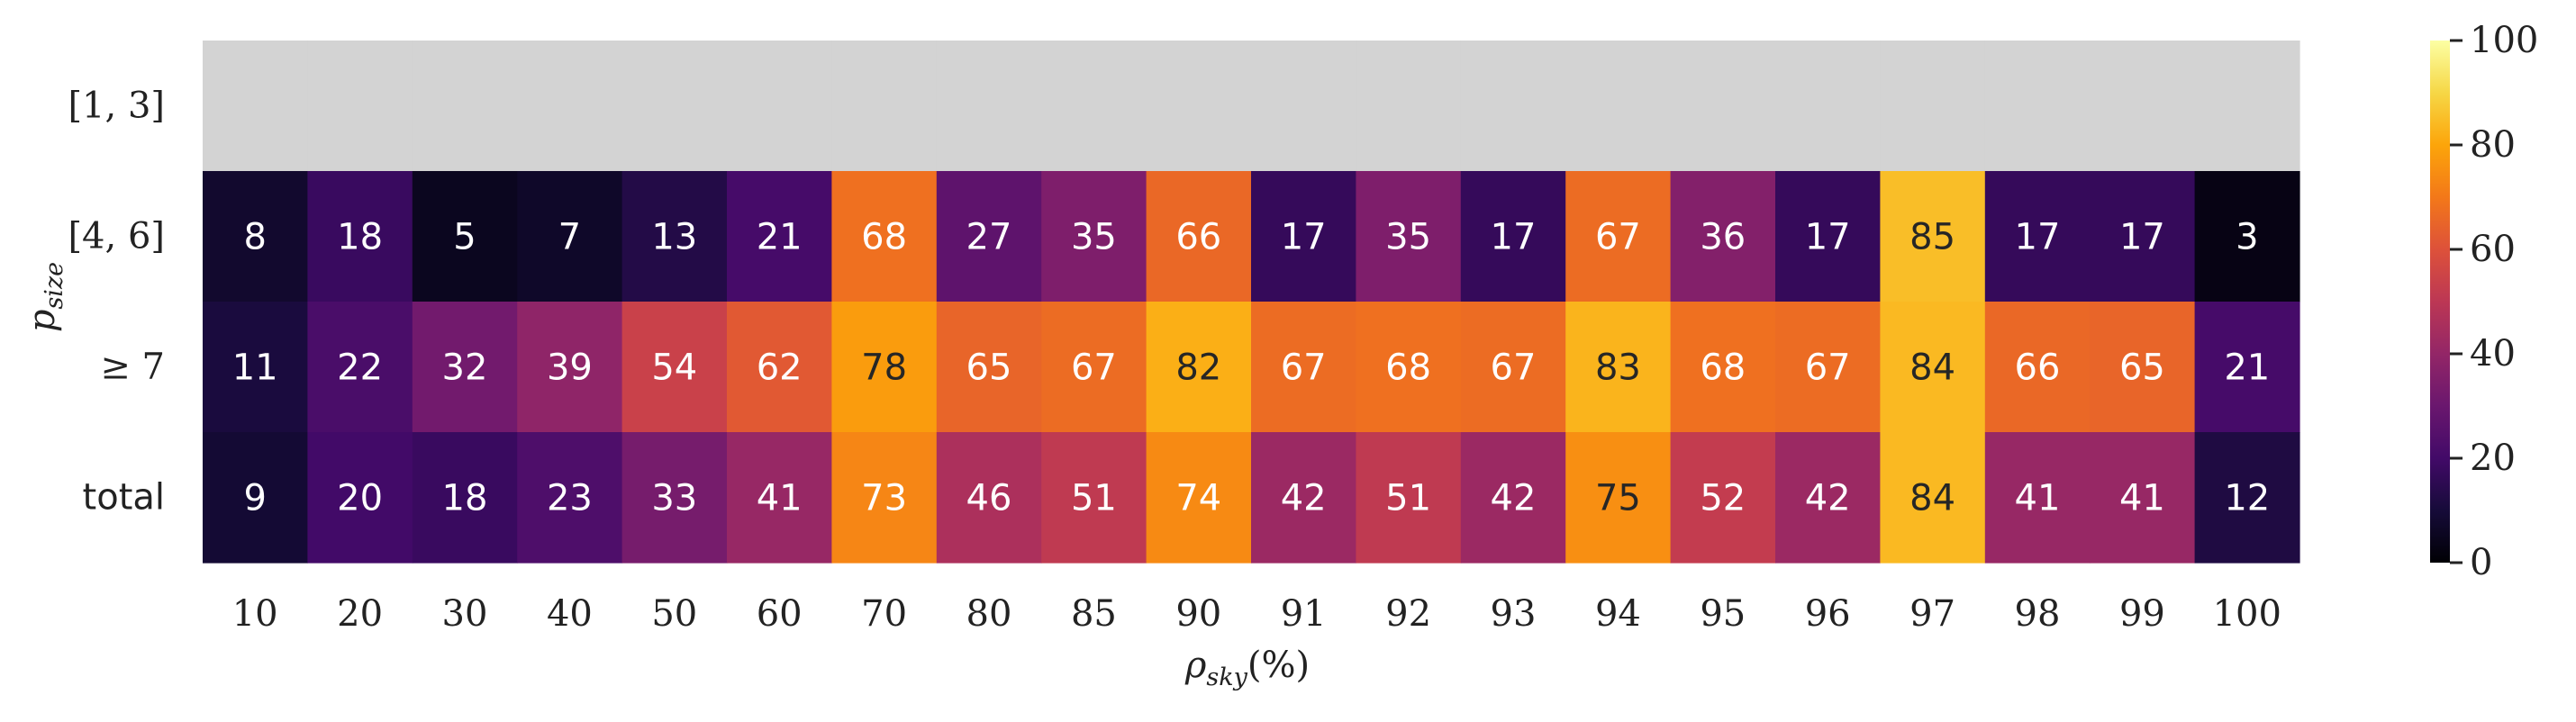  I want to click on cell-value-label: 75, so click(1618, 498).